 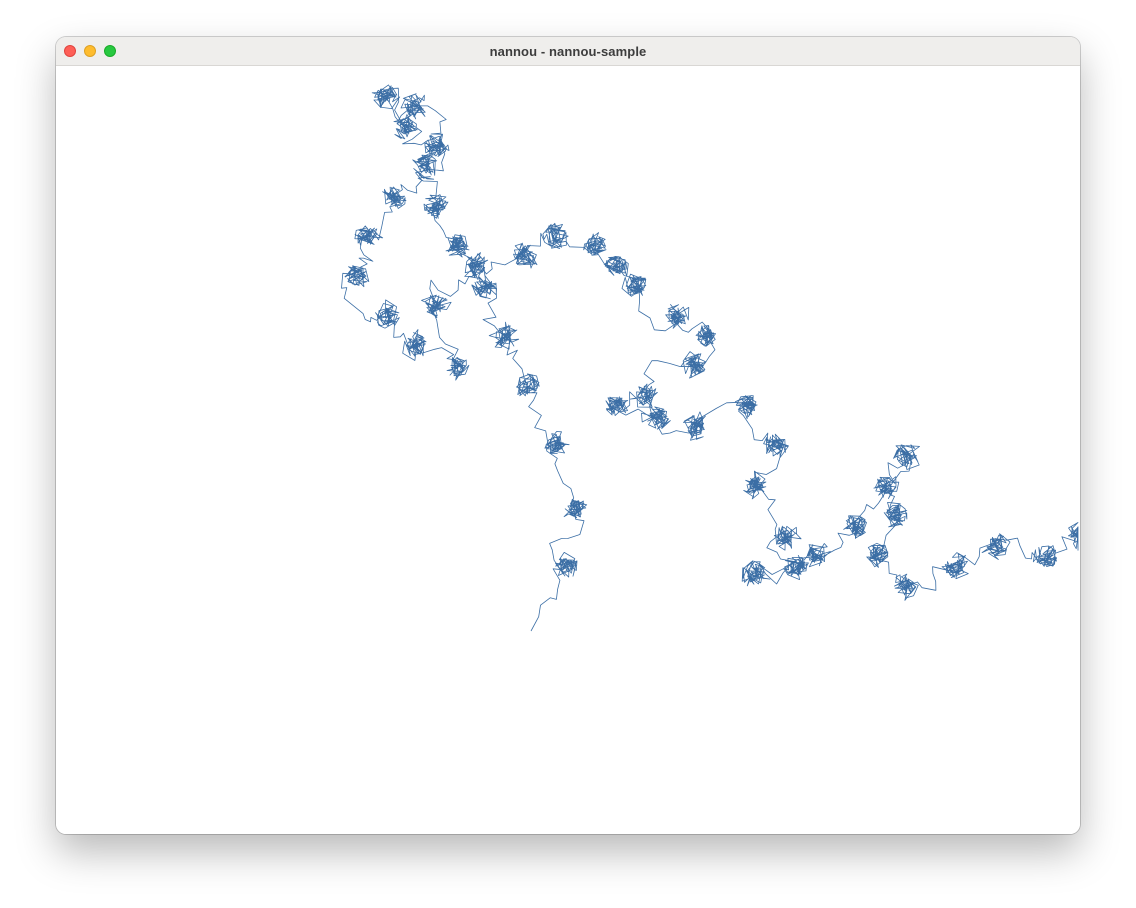 I want to click on title-bar: nannou - nannou-sample, so click(x=568, y=51).